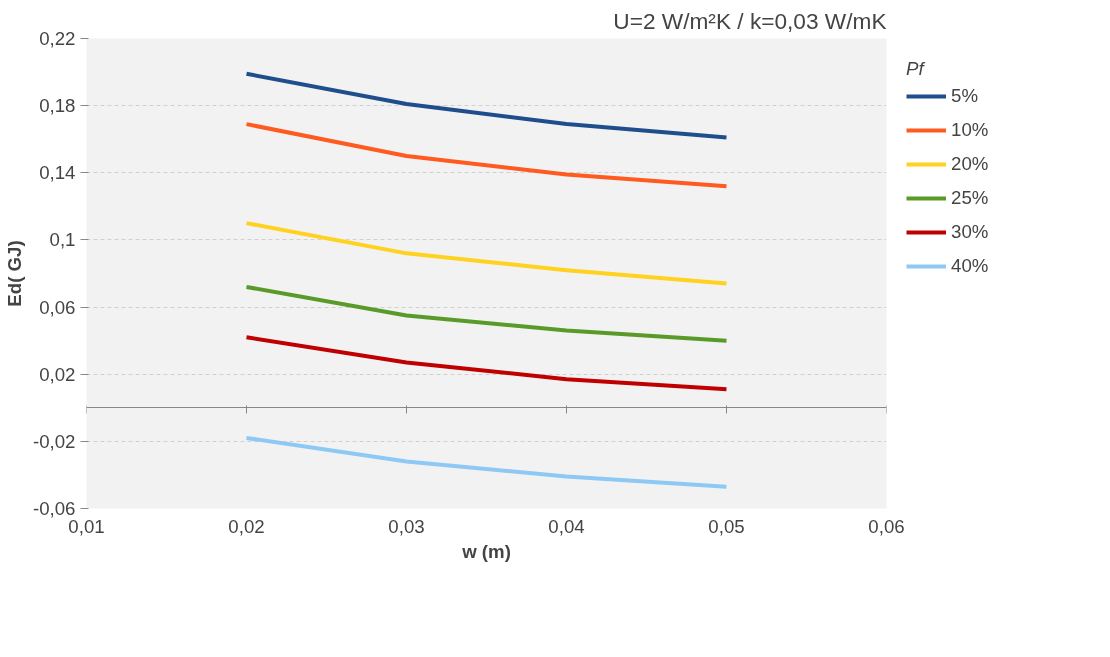  Describe the element at coordinates (726, 526) in the screenshot. I see `x-tick-label: 0,05` at that location.